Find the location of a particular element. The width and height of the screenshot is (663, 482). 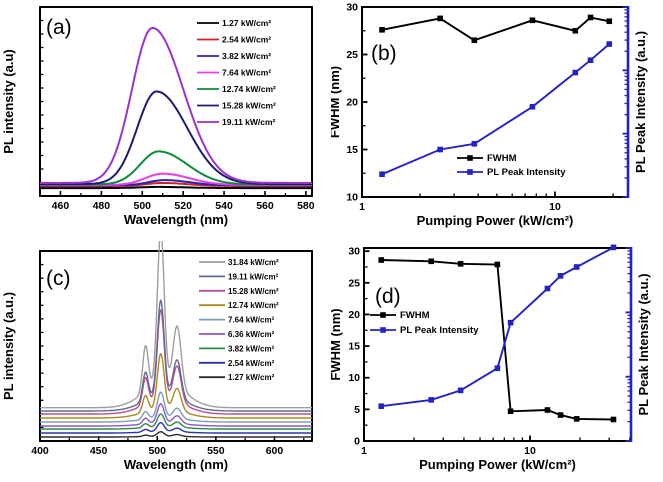

x-tick-label: 500 is located at coordinates (157, 451).